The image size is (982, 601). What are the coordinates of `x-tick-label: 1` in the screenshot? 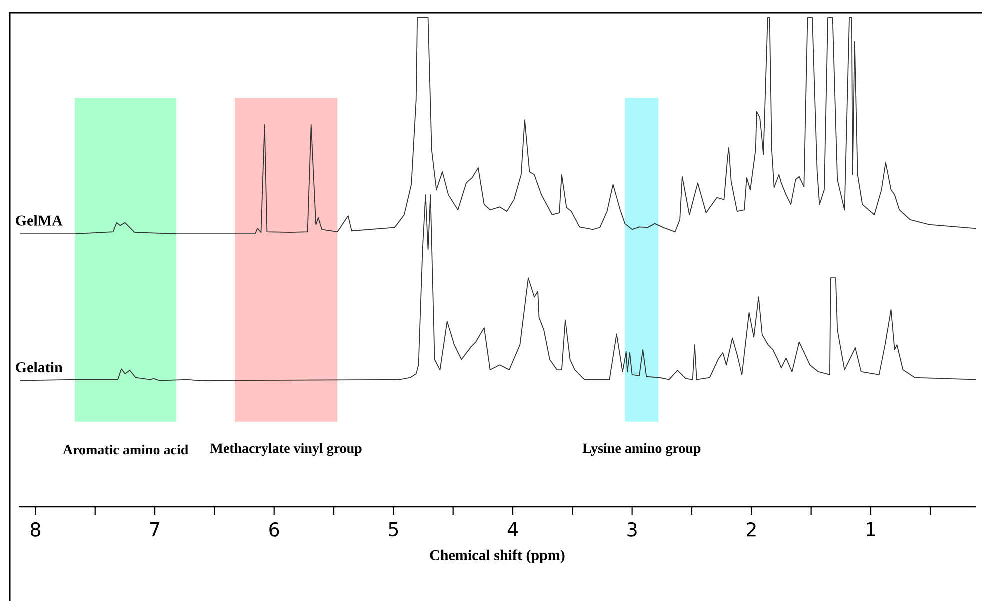 It's located at (871, 529).